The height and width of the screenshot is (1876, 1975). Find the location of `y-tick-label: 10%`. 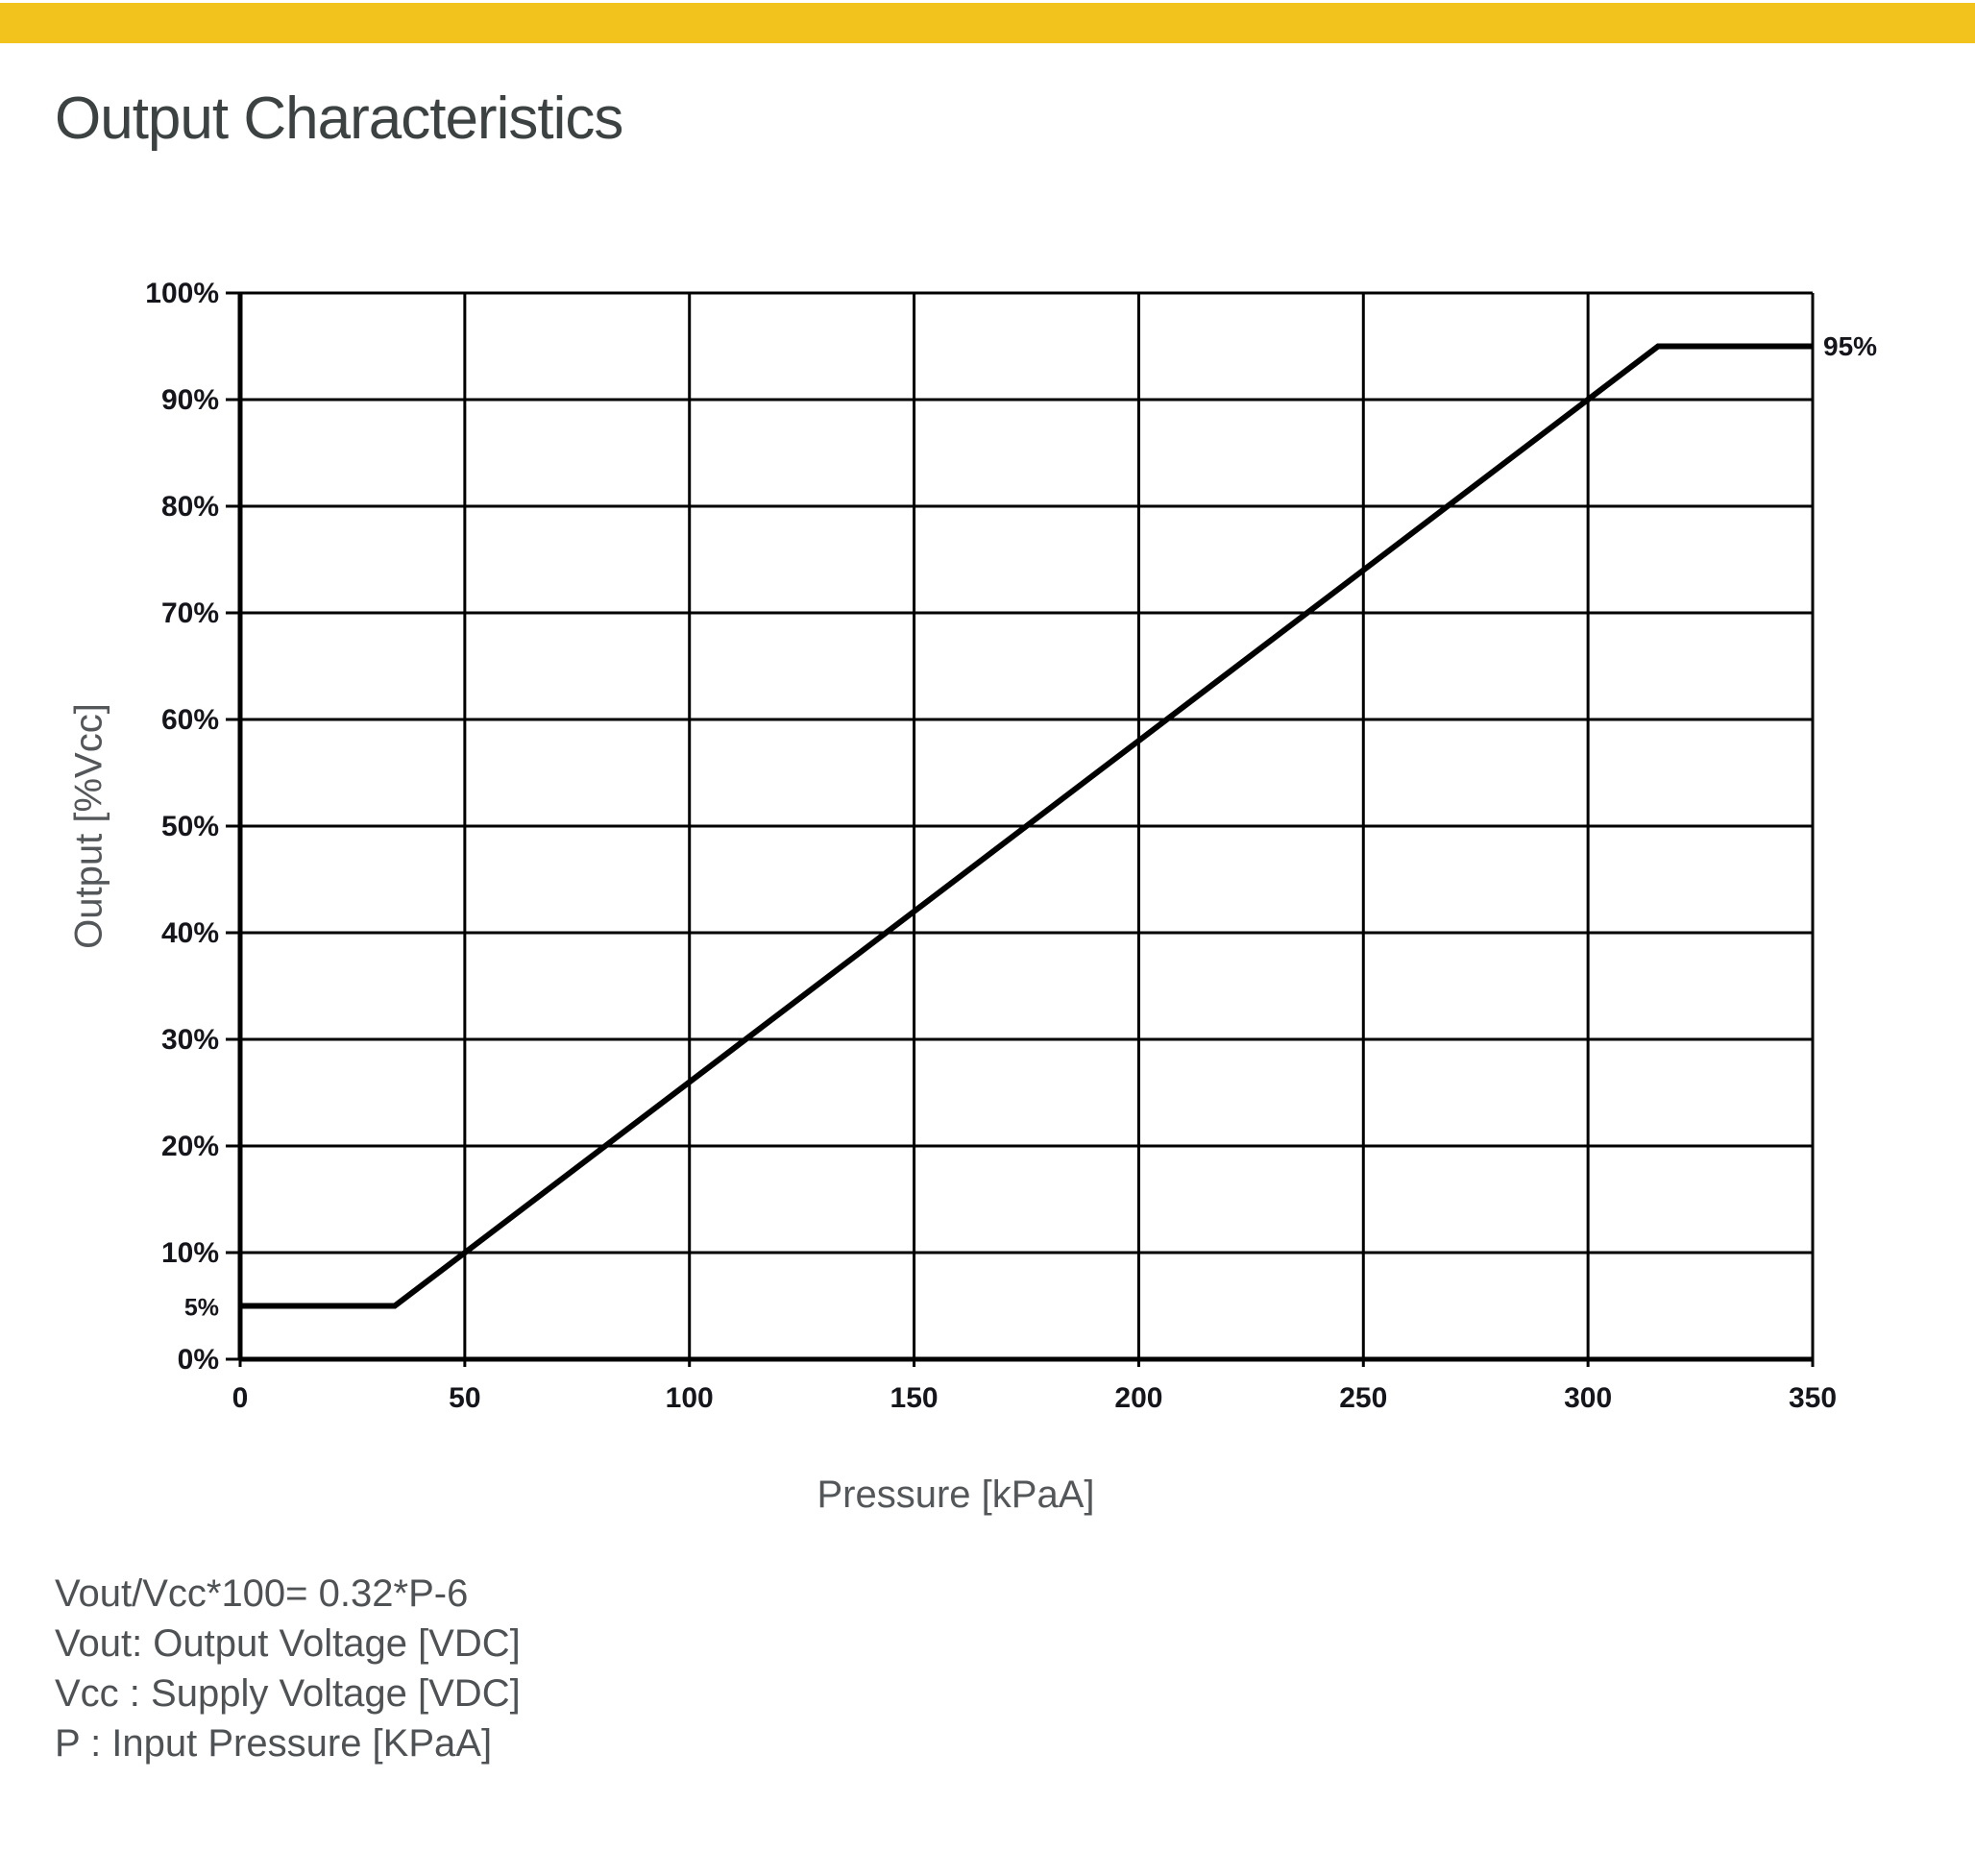

y-tick-label: 10% is located at coordinates (190, 1253).